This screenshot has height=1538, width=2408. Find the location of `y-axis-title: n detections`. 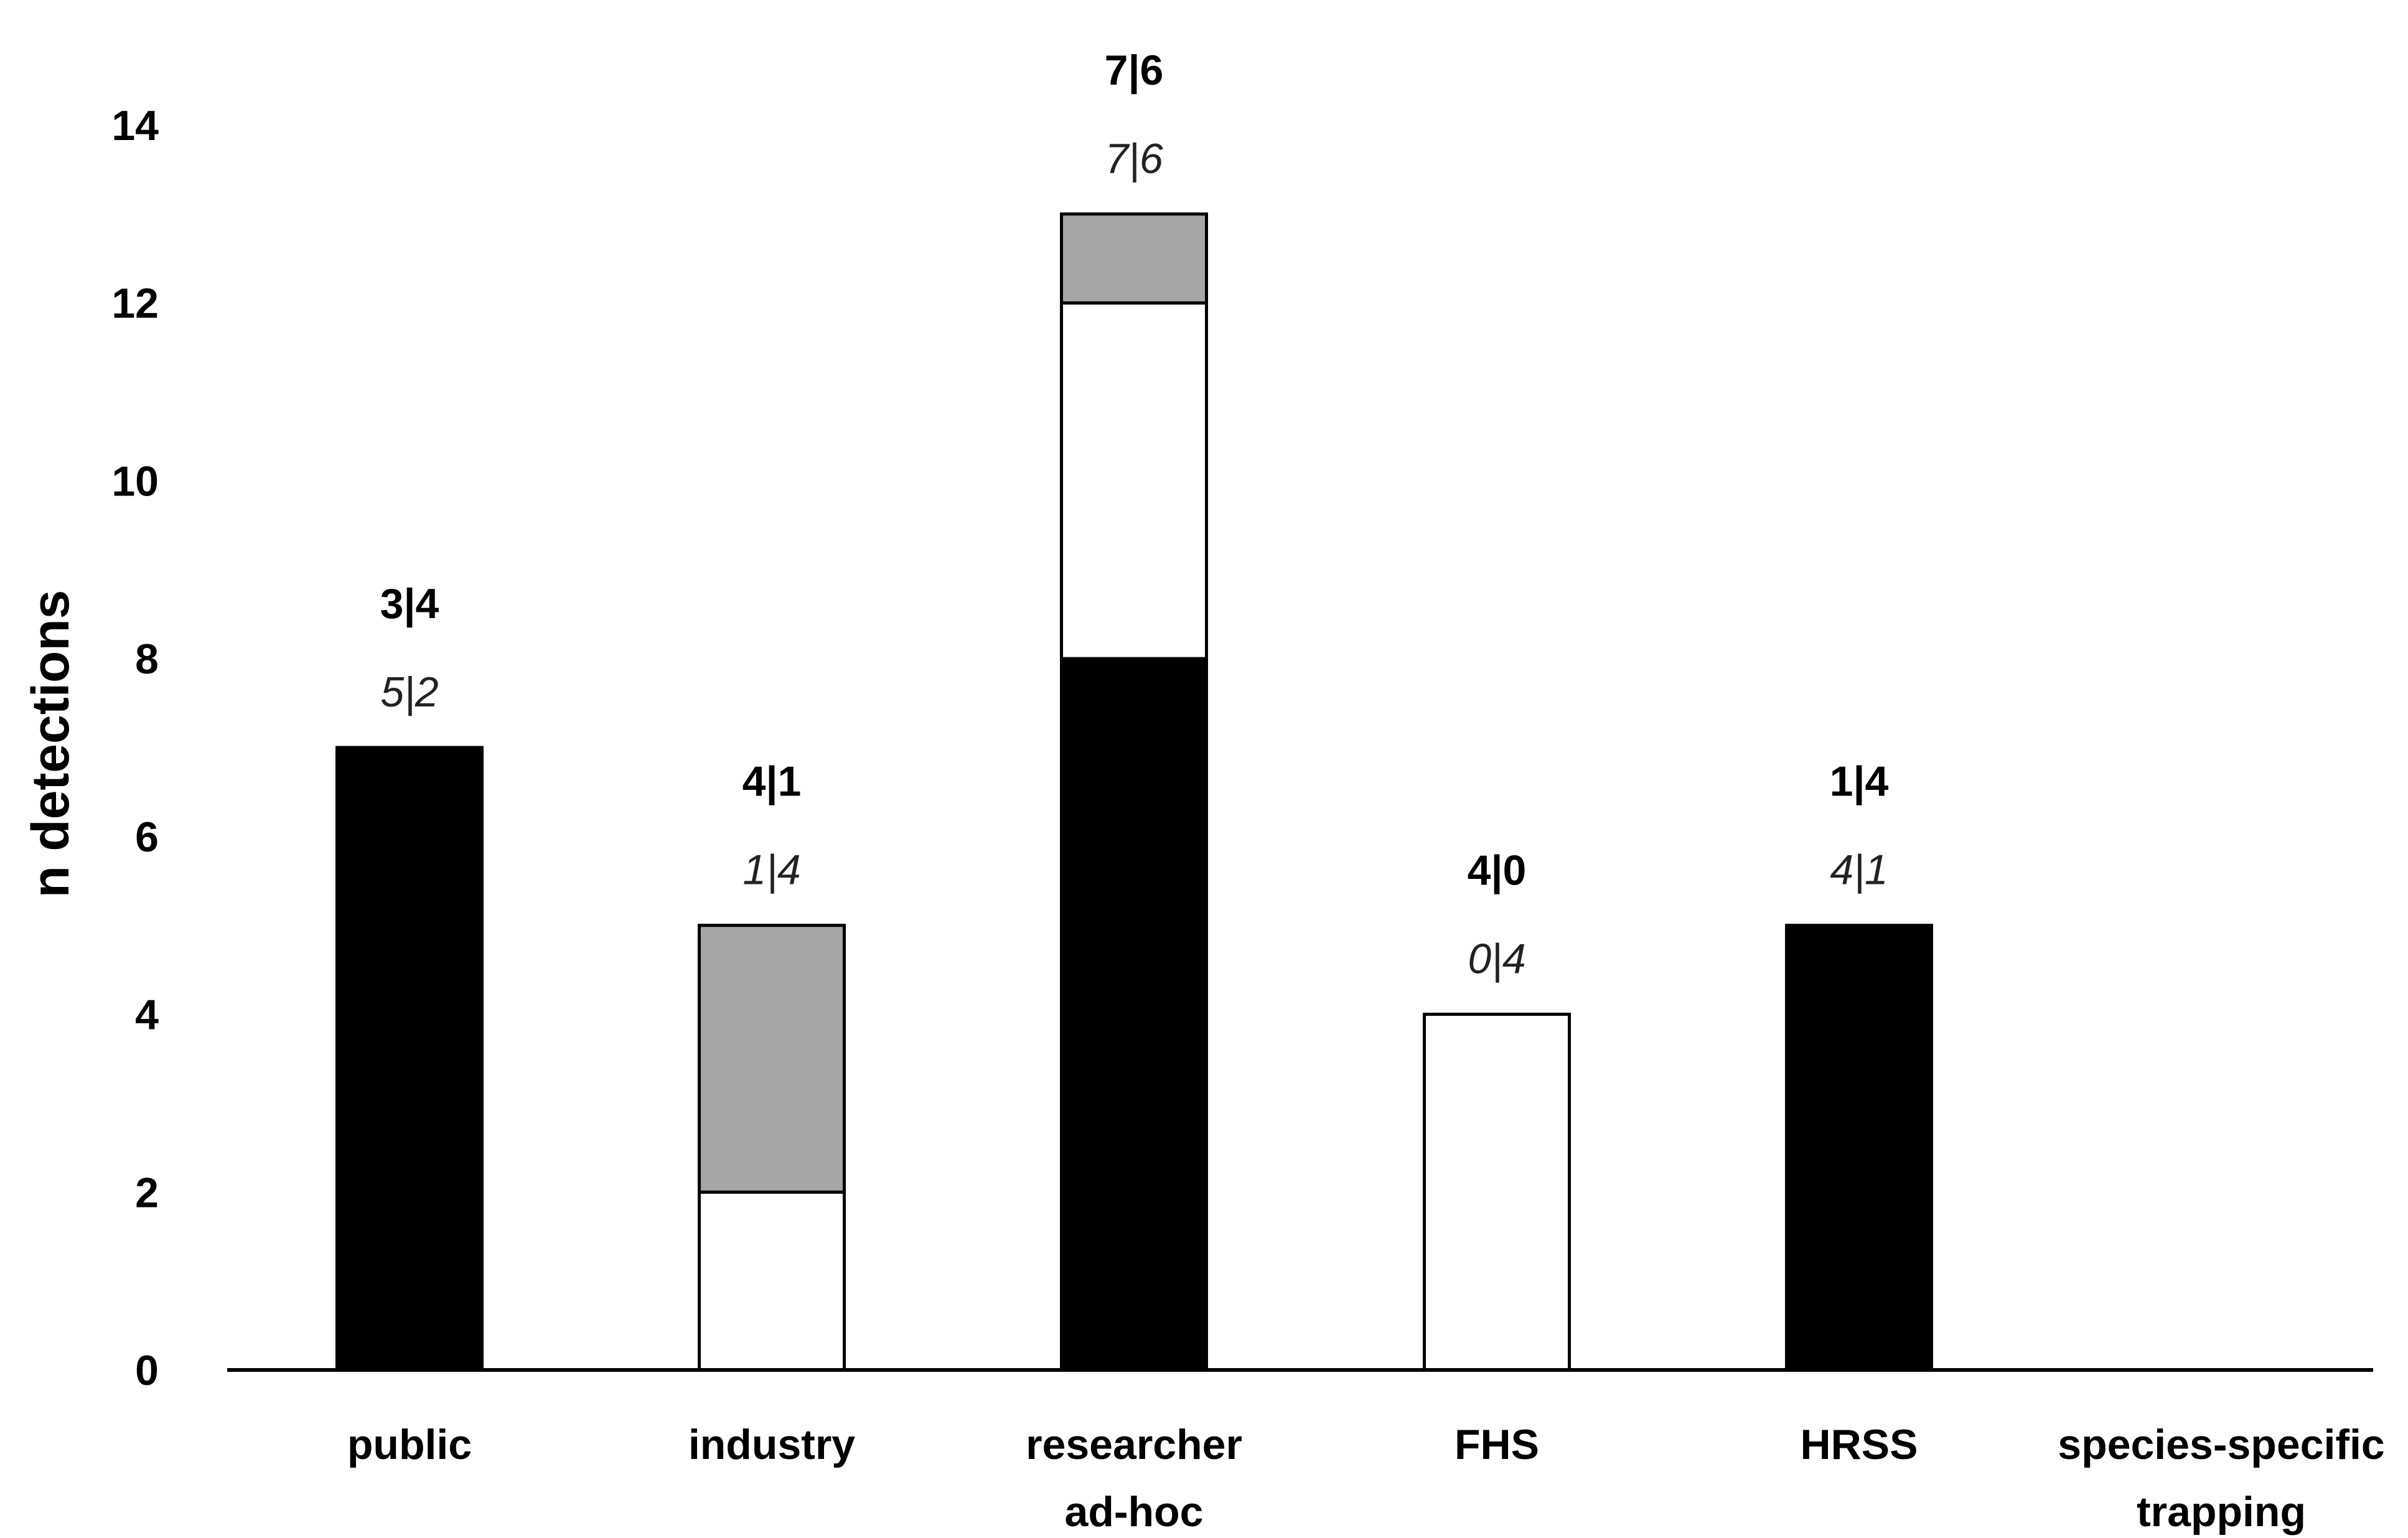

y-axis-title: n detections is located at coordinates (50, 744).